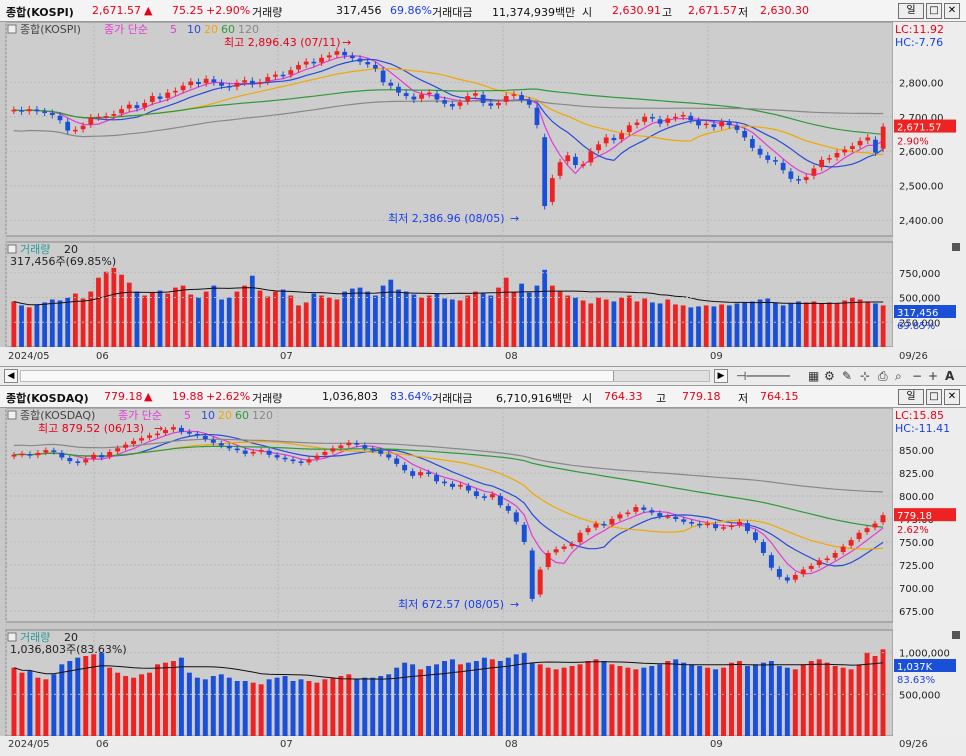  Describe the element at coordinates (448, 486) in the screenshot. I see `kosdaq-ma60-line` at that location.